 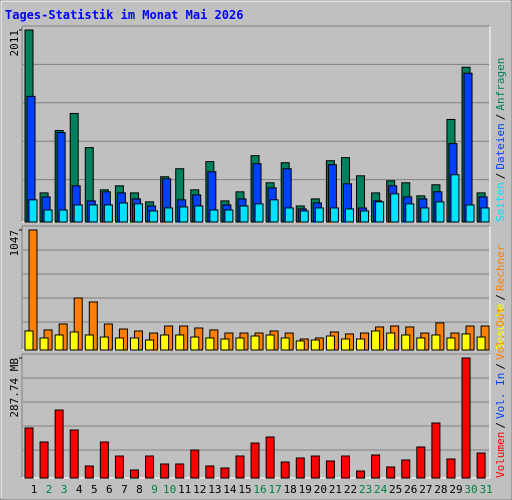 I want to click on x-tick-label: 6, so click(x=109, y=489).